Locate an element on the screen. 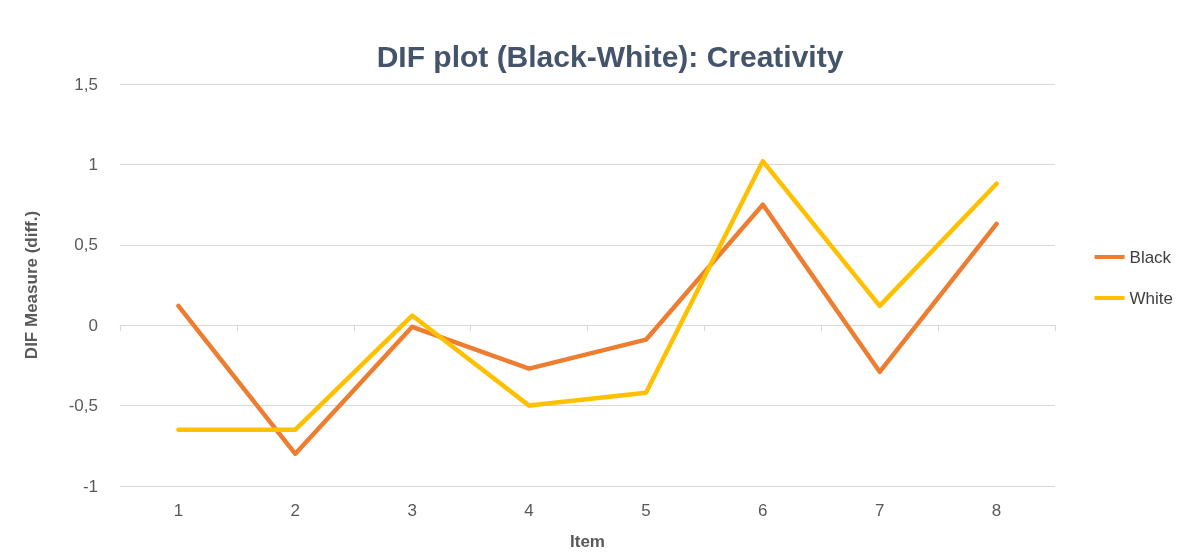 This screenshot has height=555, width=1196. y-tick-label: -0,5 is located at coordinates (83, 406).